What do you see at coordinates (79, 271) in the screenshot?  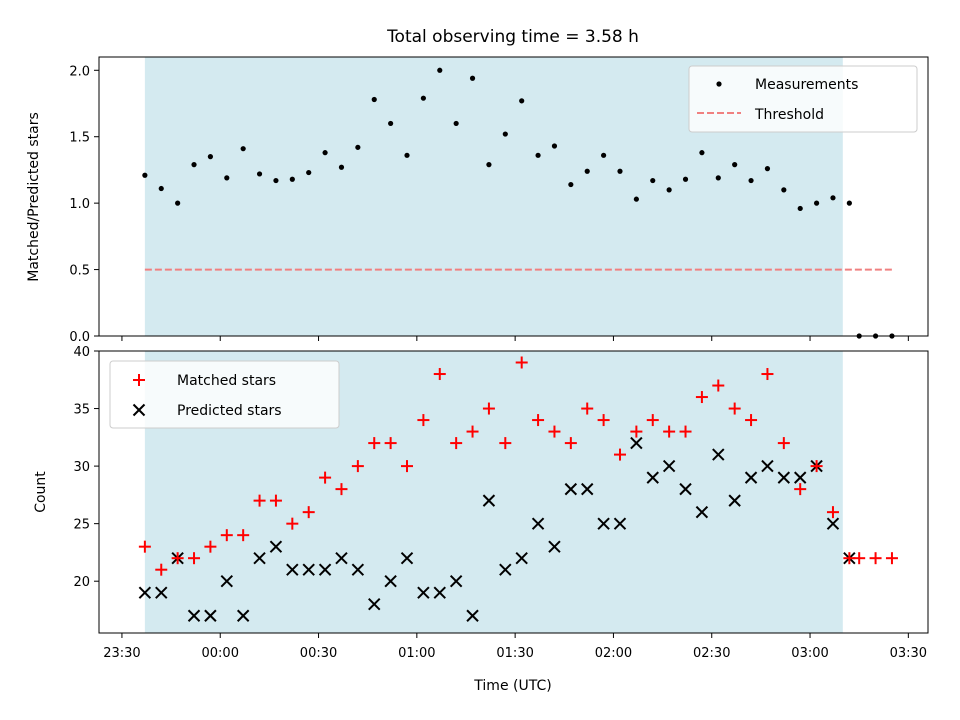 I see `top-y-tick-label: 0.5` at bounding box center [79, 271].